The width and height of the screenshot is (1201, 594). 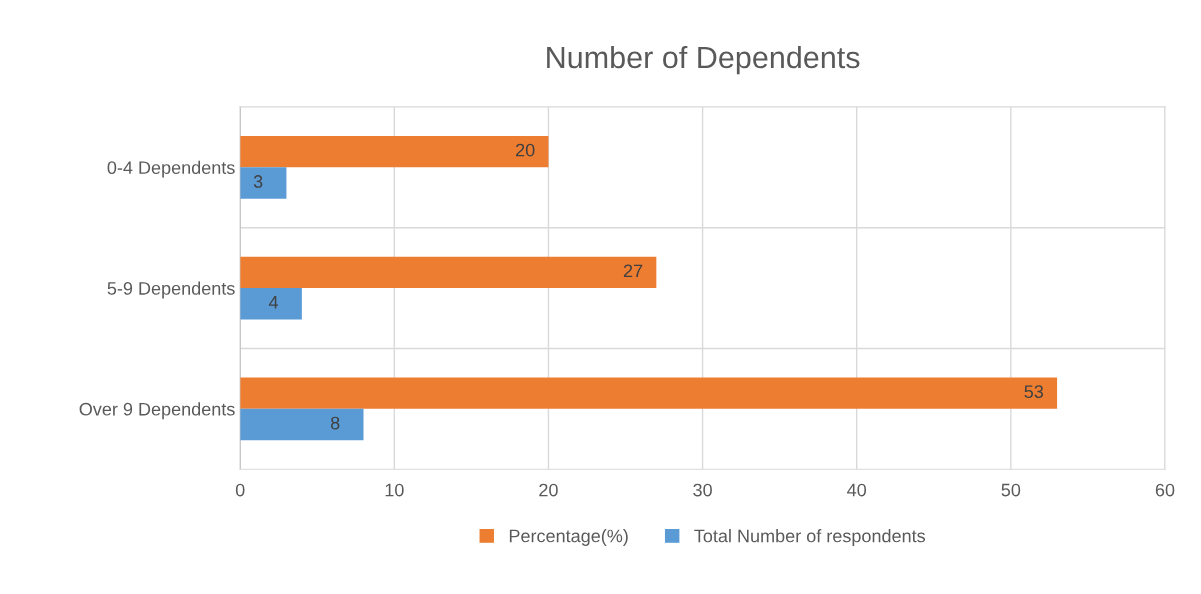 What do you see at coordinates (1034, 392) in the screenshot?
I see `data-label: 53` at bounding box center [1034, 392].